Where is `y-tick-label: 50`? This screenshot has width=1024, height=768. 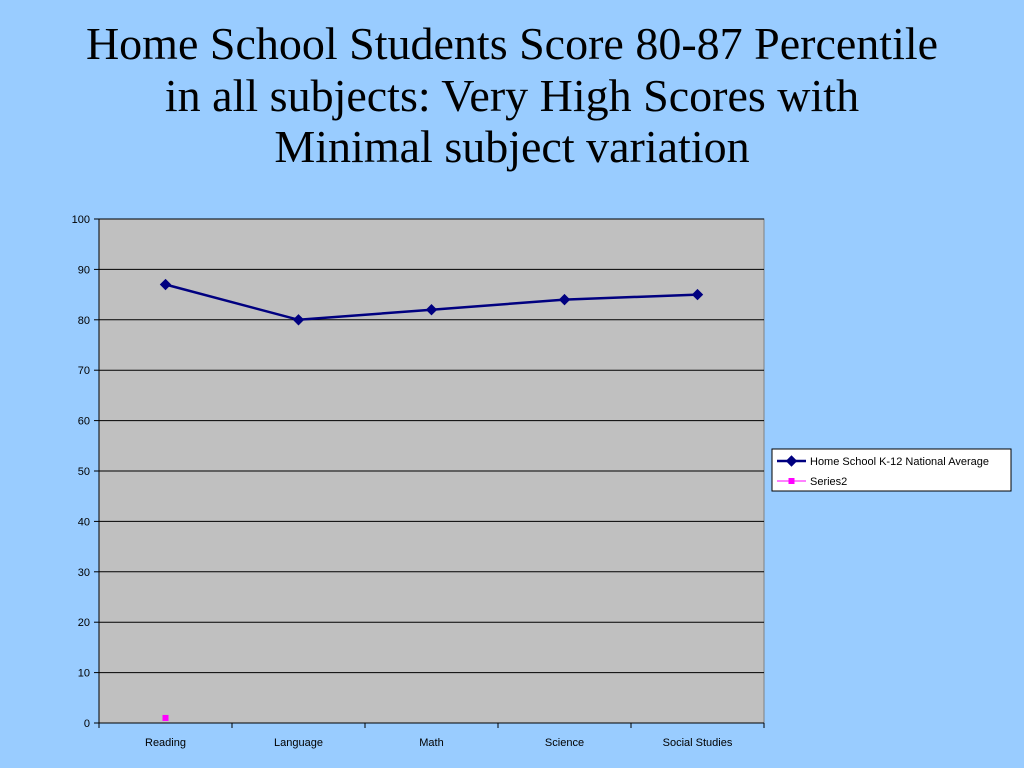
y-tick-label: 50 is located at coordinates (84, 472).